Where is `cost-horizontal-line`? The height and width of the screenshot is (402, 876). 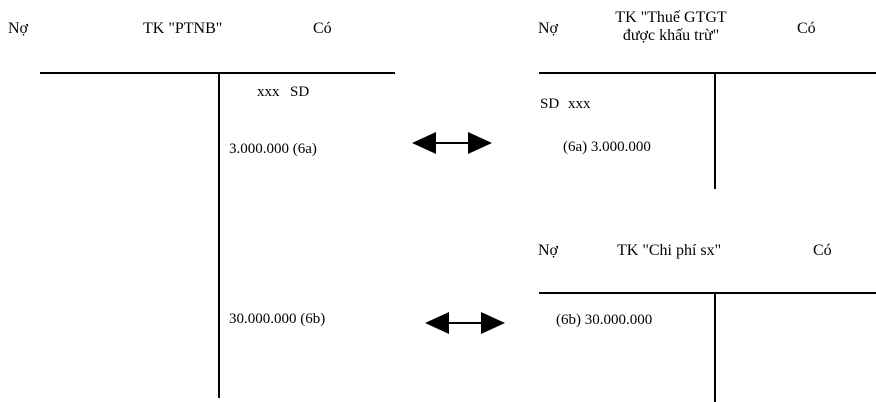 cost-horizontal-line is located at coordinates (707, 293).